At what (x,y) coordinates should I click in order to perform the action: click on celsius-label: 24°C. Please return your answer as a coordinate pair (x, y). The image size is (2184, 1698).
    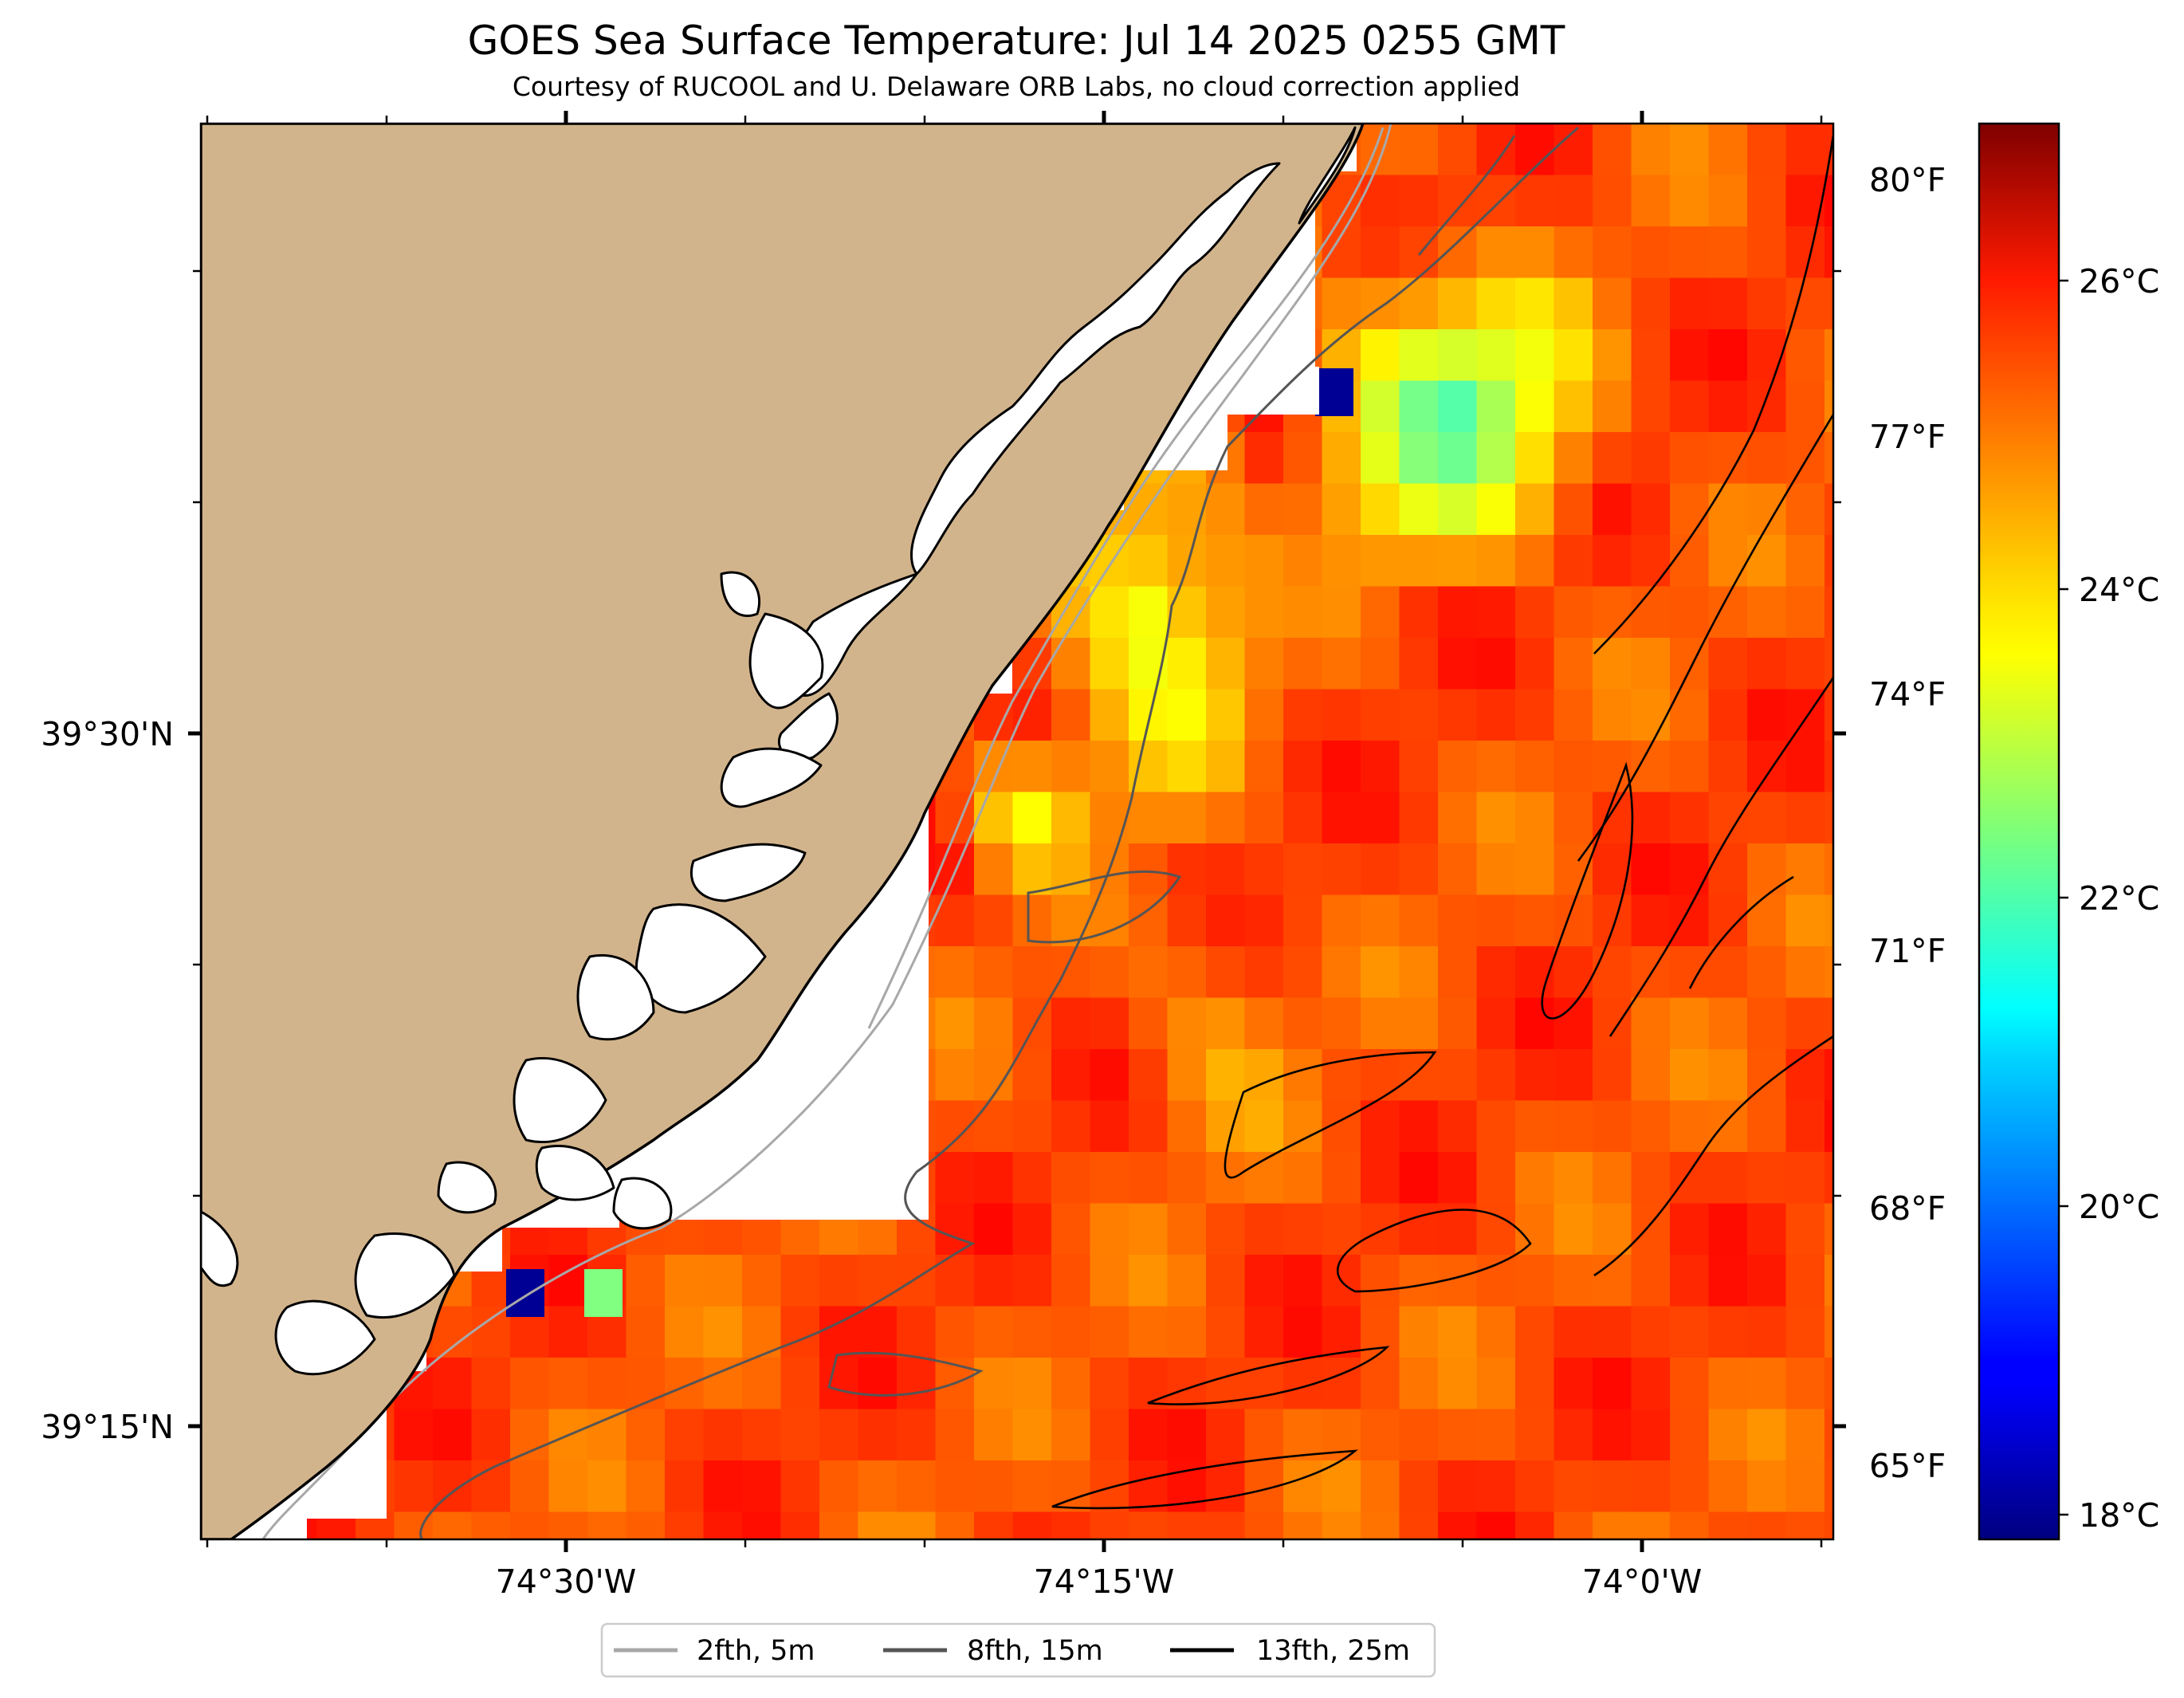
    Looking at the image, I should click on (2119, 590).